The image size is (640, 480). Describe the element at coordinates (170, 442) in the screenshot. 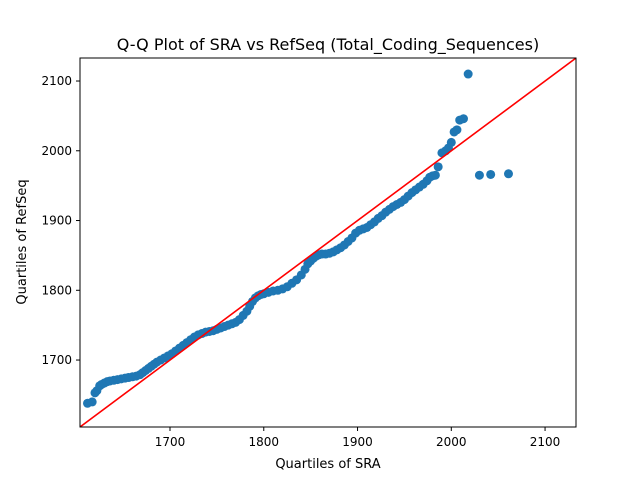

I see `x-tick-label: 1700` at that location.